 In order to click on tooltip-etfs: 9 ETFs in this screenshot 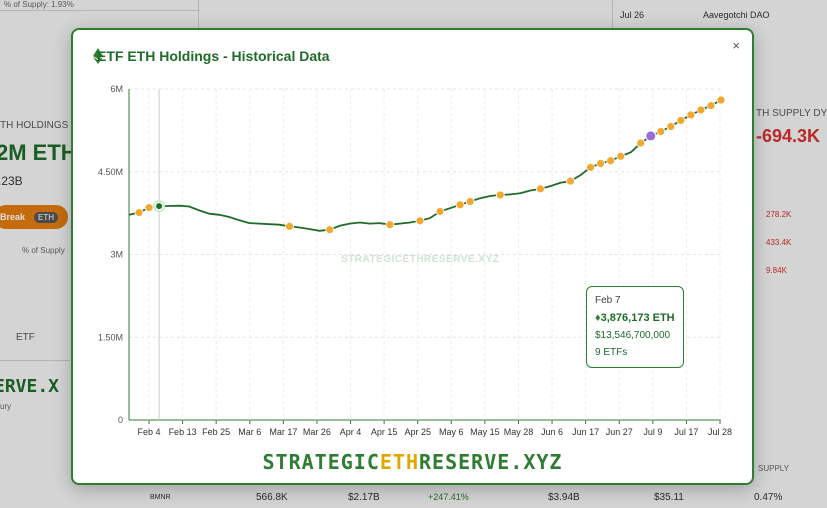, I will do `click(611, 352)`.